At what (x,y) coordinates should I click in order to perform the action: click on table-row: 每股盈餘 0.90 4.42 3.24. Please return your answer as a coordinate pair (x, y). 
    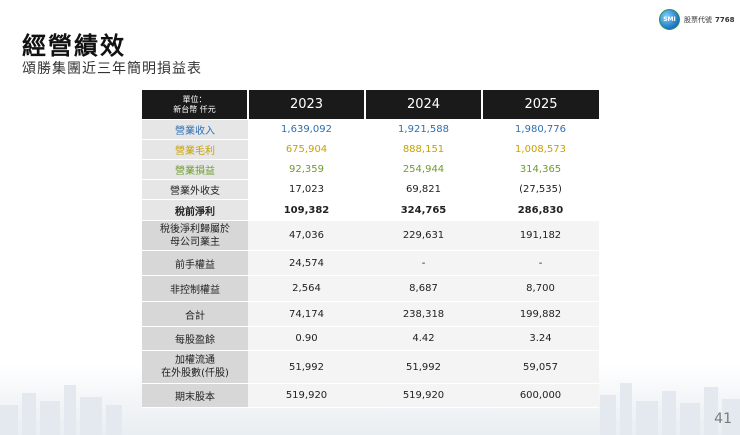
    Looking at the image, I should click on (370, 338).